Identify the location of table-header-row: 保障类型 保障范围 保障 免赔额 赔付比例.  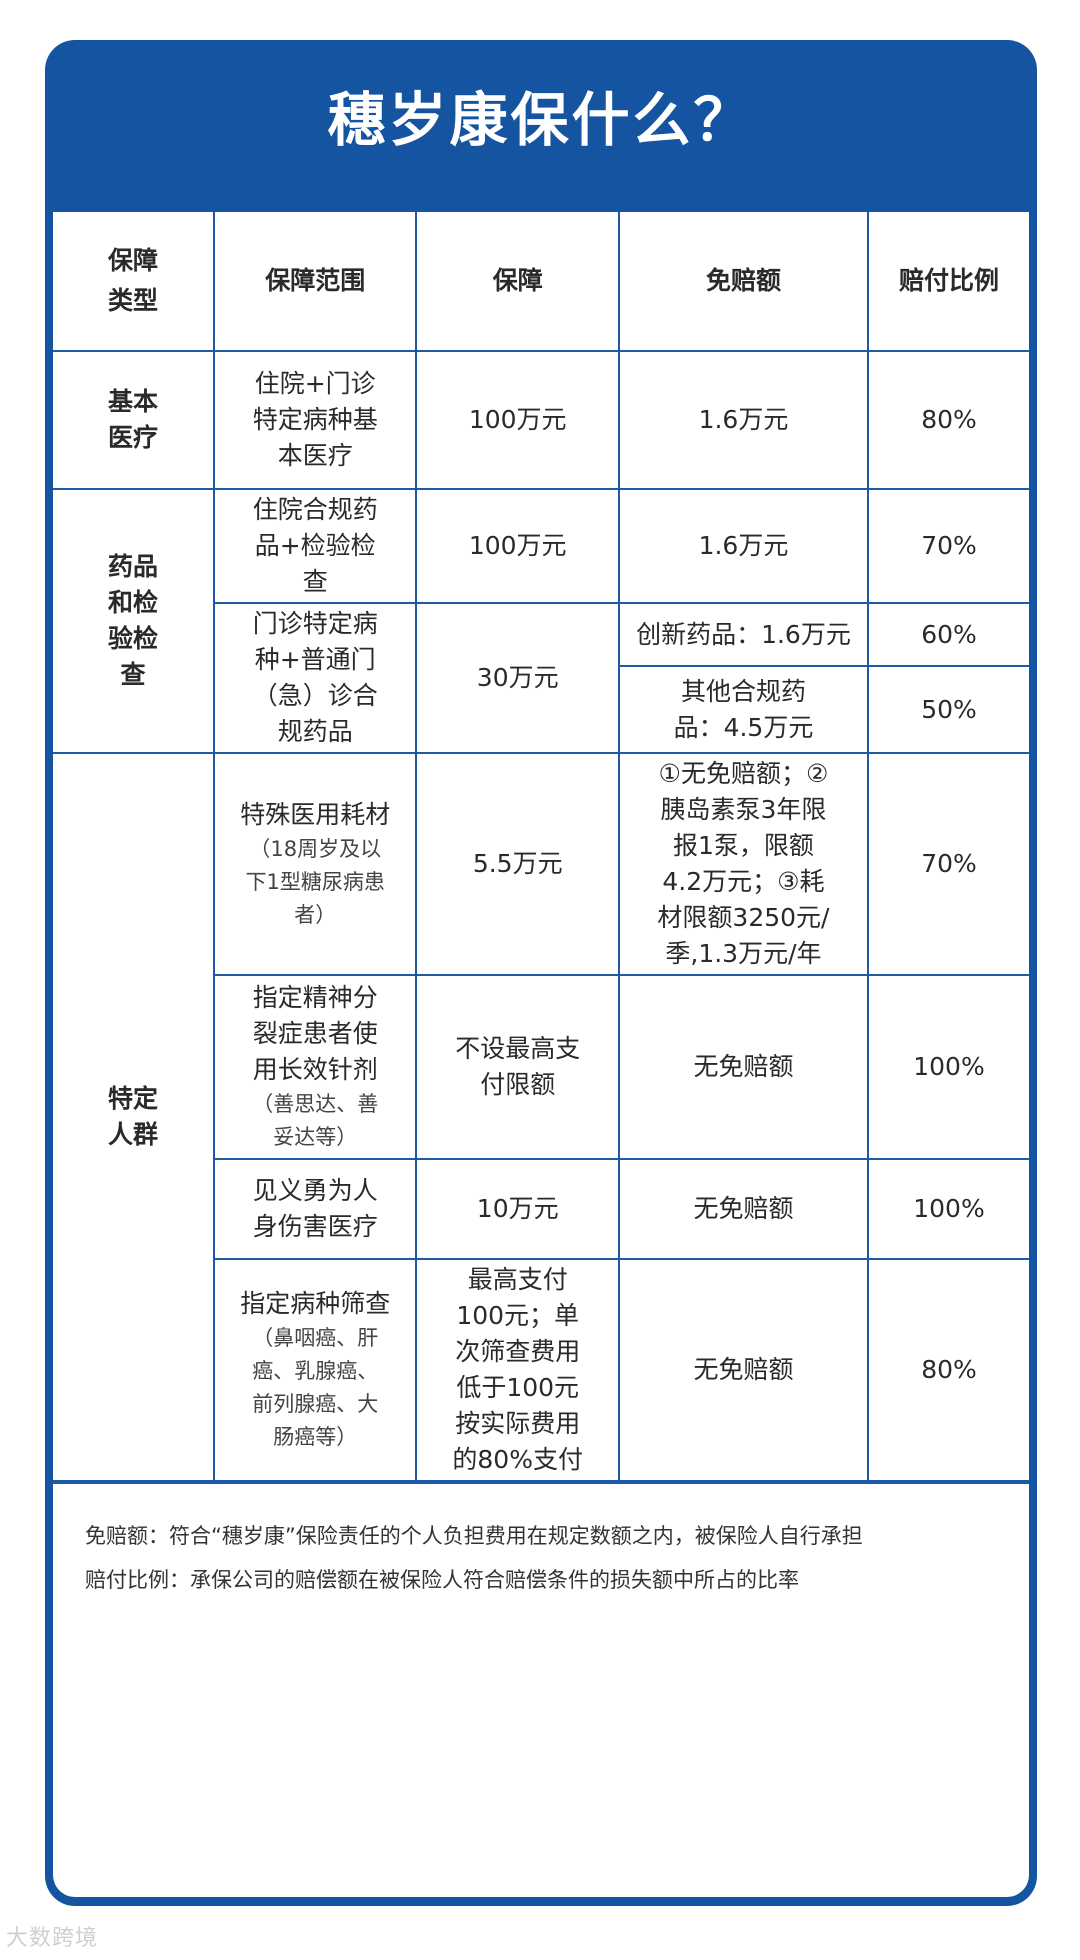
(541, 282).